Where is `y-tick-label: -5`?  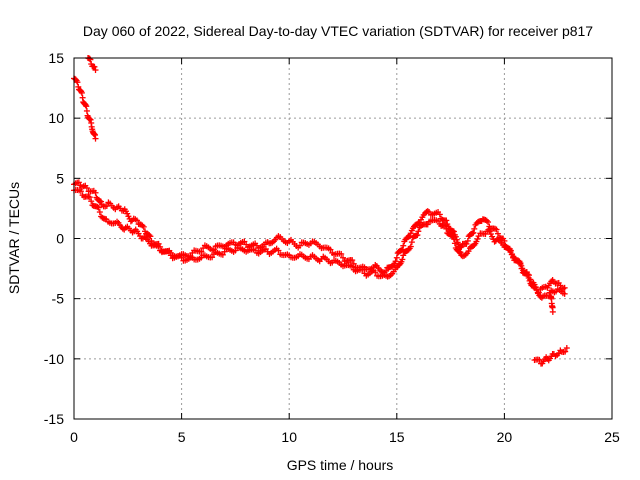 y-tick-label: -5 is located at coordinates (58, 299).